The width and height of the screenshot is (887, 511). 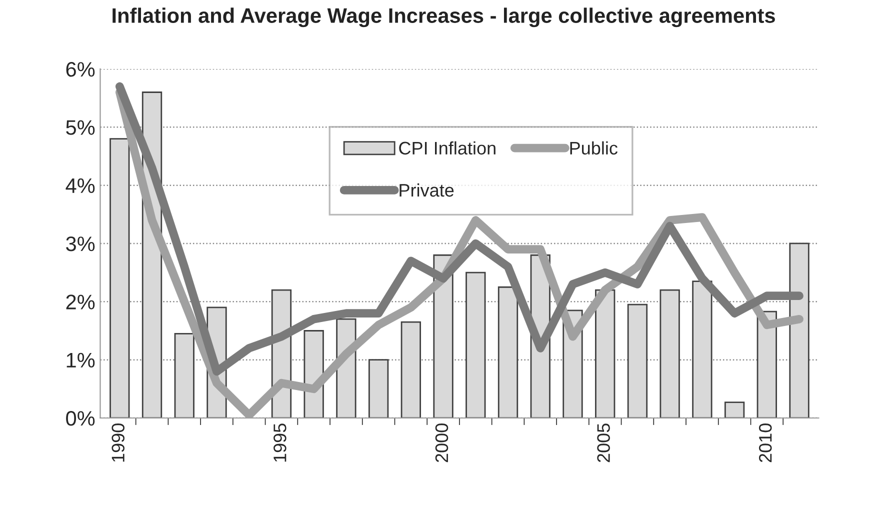 What do you see at coordinates (280, 443) in the screenshot?
I see `x-tick-label: 1995` at bounding box center [280, 443].